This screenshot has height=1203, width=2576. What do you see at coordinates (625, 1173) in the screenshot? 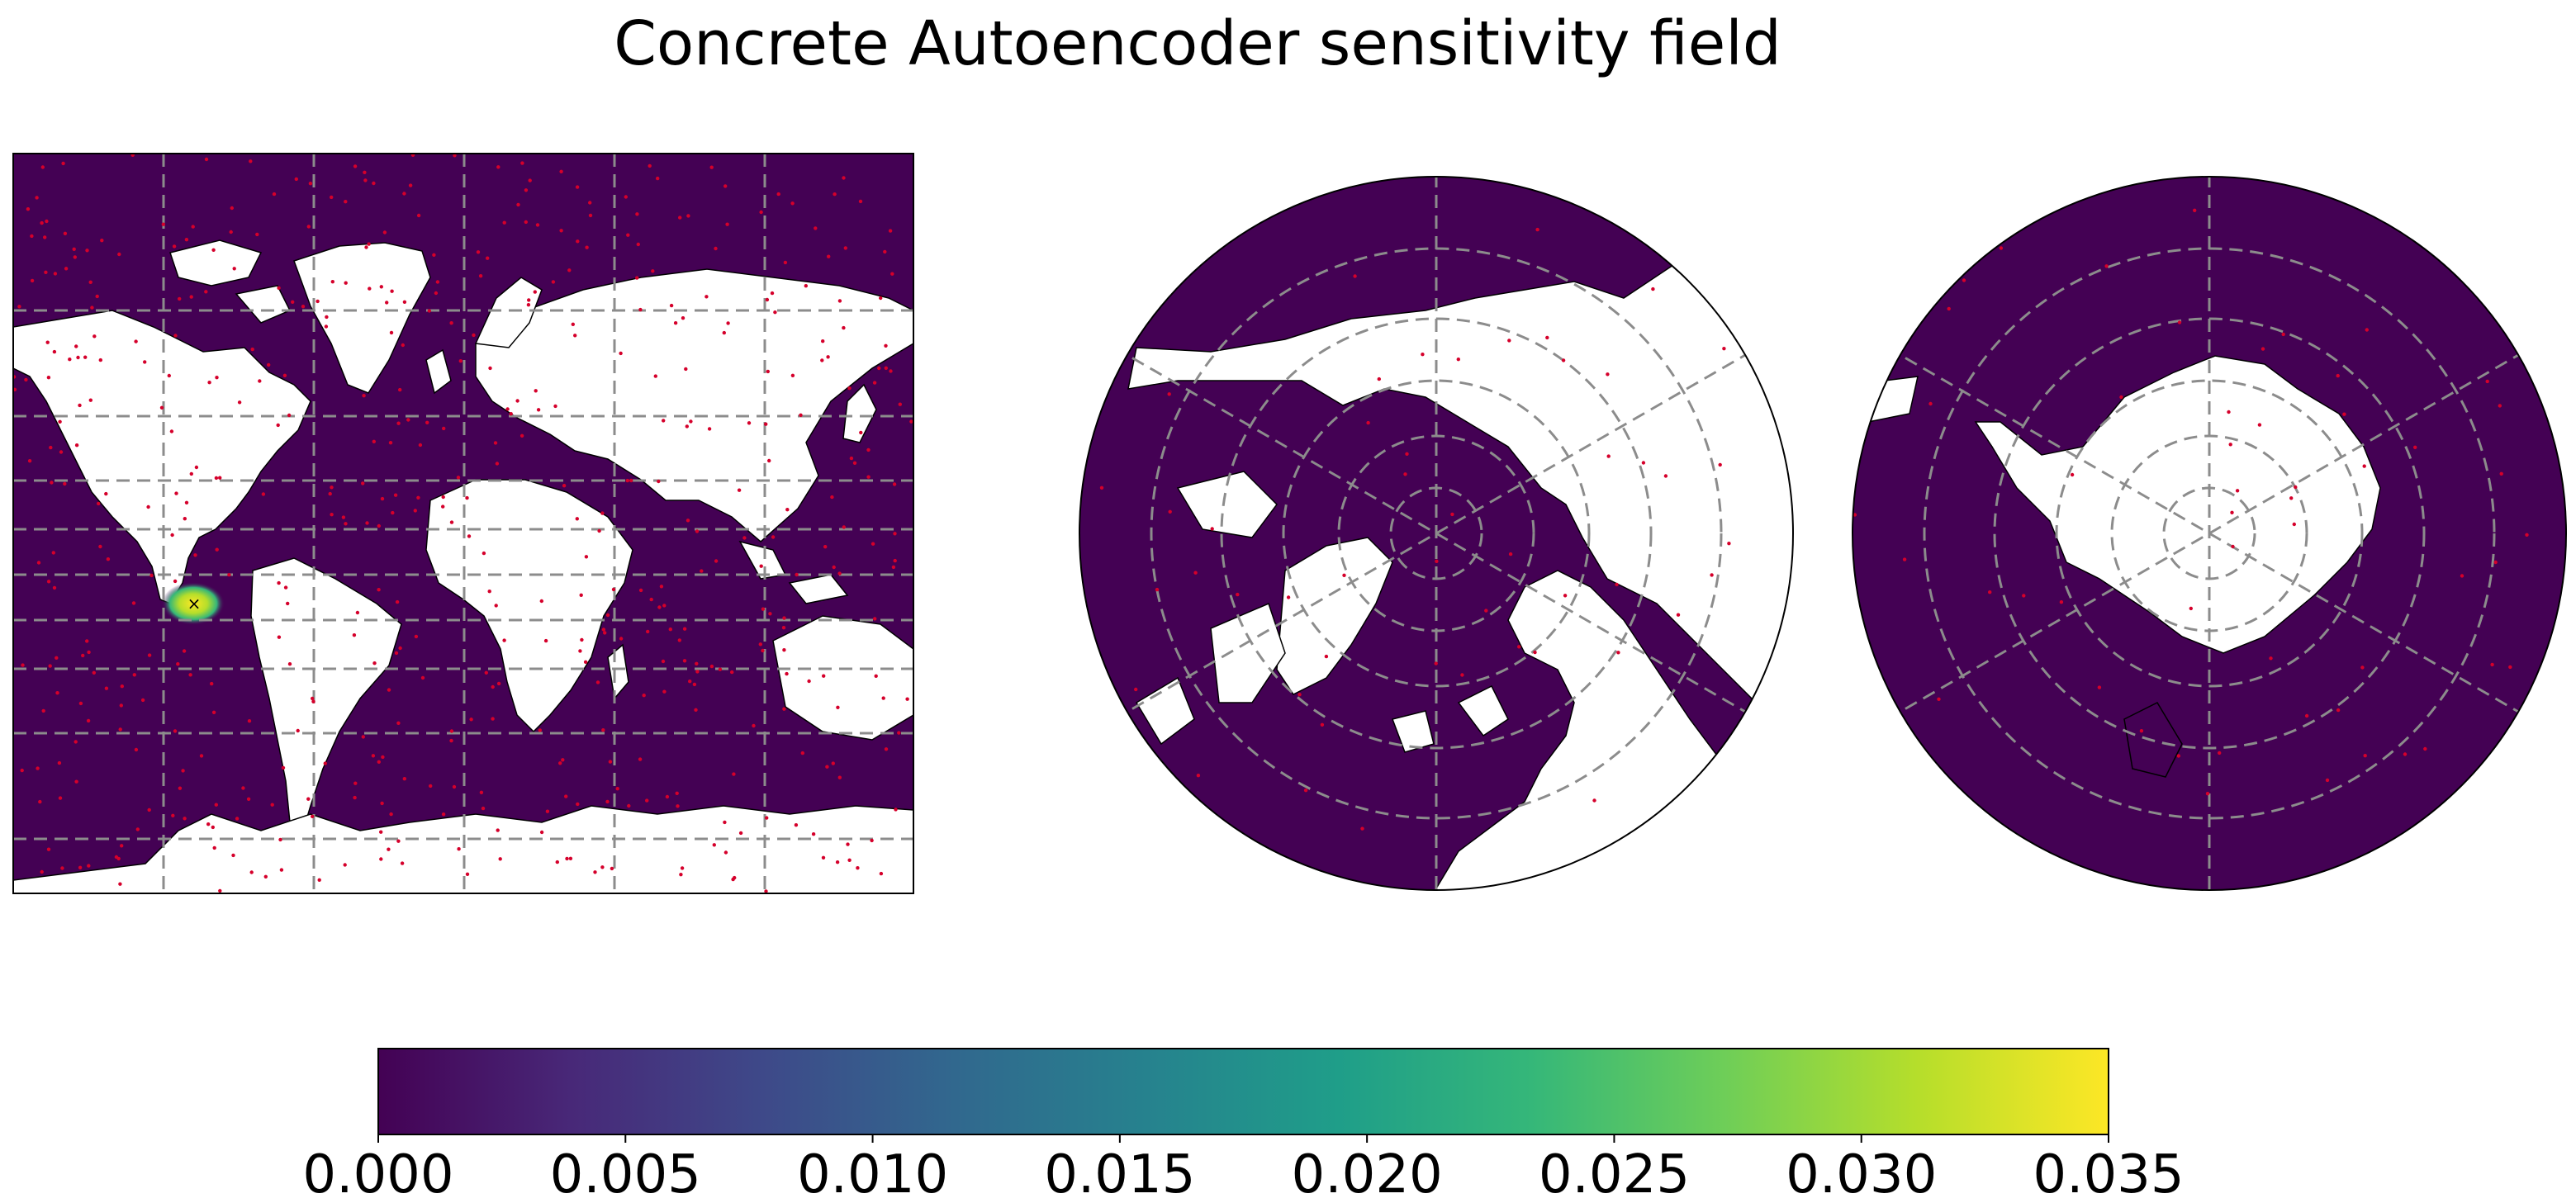
I see `colorbar-tick-label: 0.005` at bounding box center [625, 1173].